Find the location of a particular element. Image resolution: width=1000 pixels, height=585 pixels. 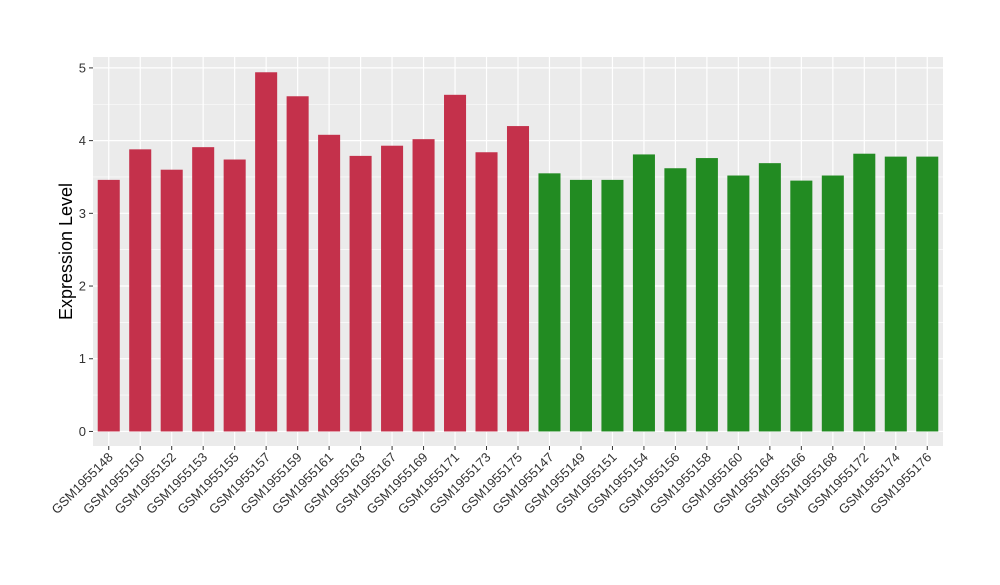

bar-GSM1955166 is located at coordinates (801, 306).